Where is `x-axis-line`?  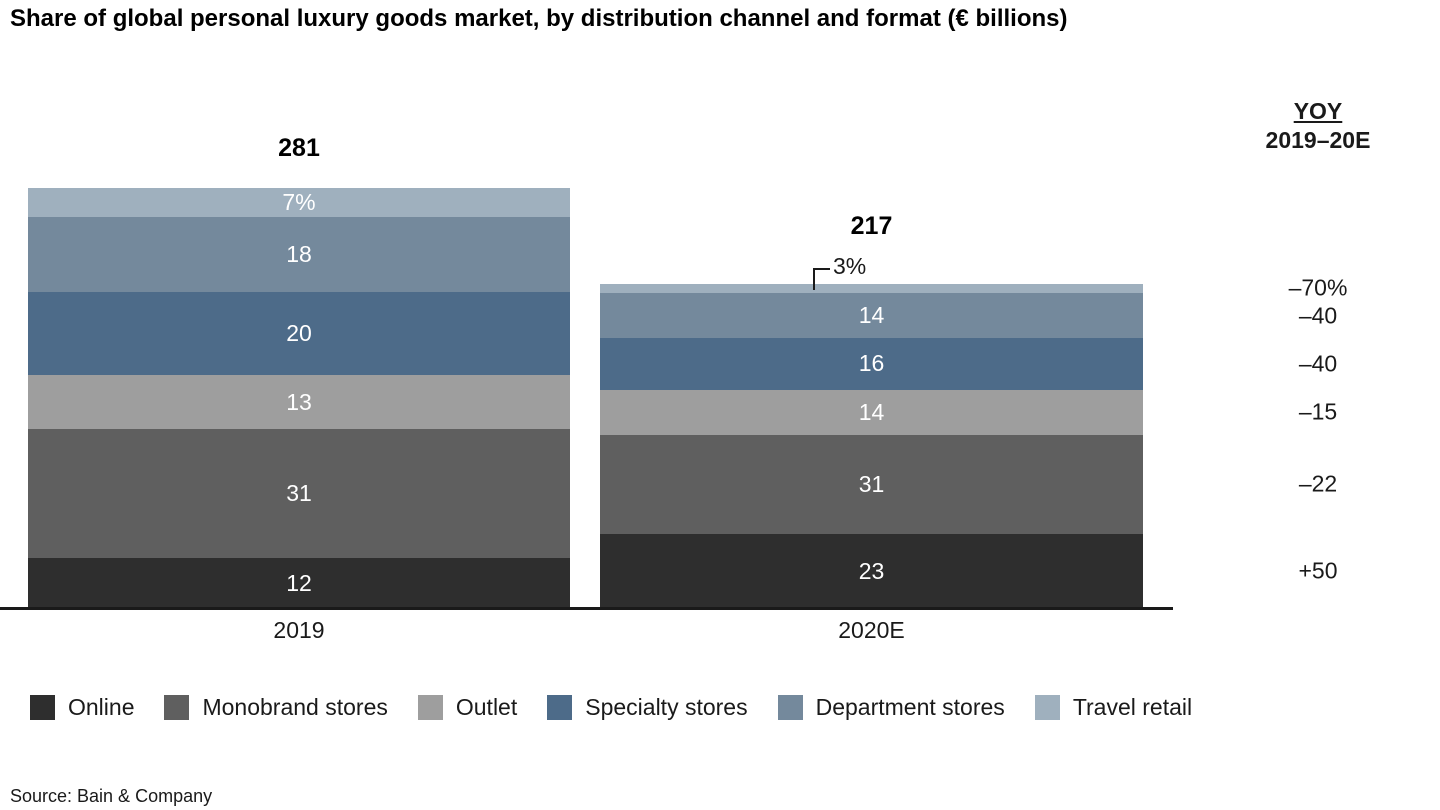 x-axis-line is located at coordinates (586, 608).